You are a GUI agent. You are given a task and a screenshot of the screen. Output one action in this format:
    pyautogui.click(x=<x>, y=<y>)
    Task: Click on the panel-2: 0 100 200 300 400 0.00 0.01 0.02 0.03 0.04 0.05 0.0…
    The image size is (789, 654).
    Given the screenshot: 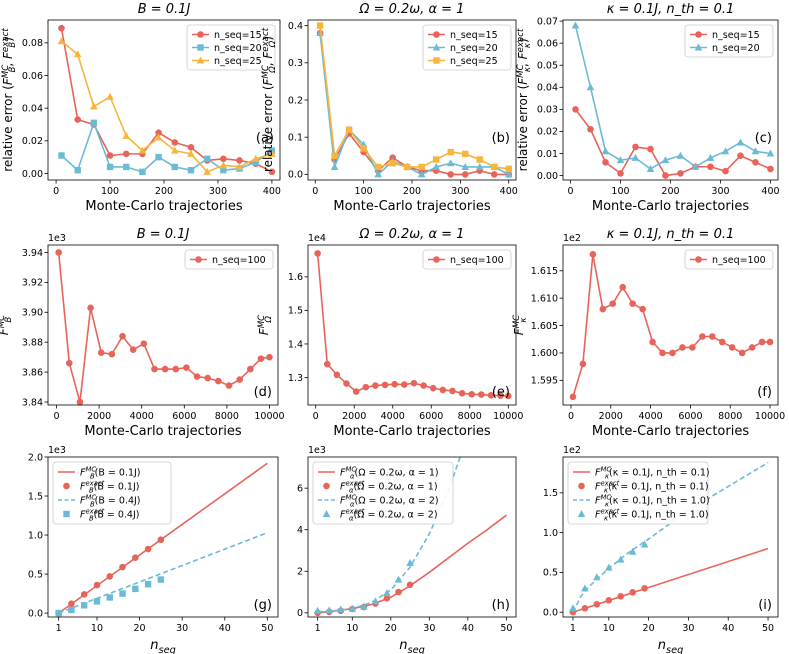 What is the action you would take?
    pyautogui.click(x=648, y=108)
    